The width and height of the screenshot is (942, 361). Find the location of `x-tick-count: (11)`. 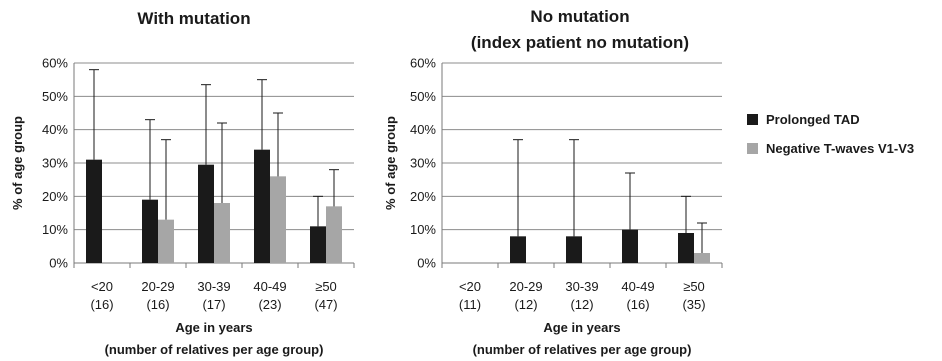

x-tick-count: (11) is located at coordinates (470, 304).